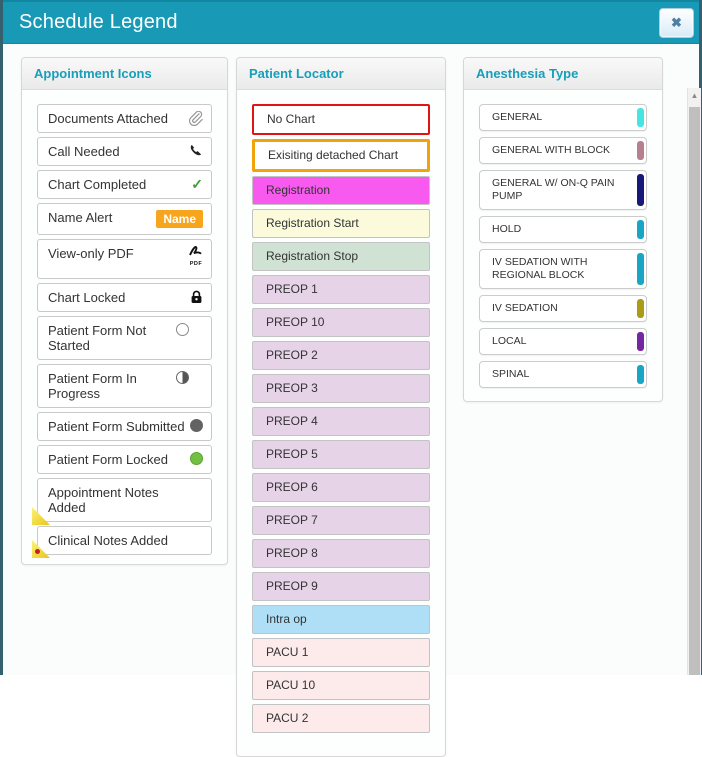 The width and height of the screenshot is (702, 757). What do you see at coordinates (292, 388) in the screenshot?
I see `locator-item-label: PREOP 3` at bounding box center [292, 388].